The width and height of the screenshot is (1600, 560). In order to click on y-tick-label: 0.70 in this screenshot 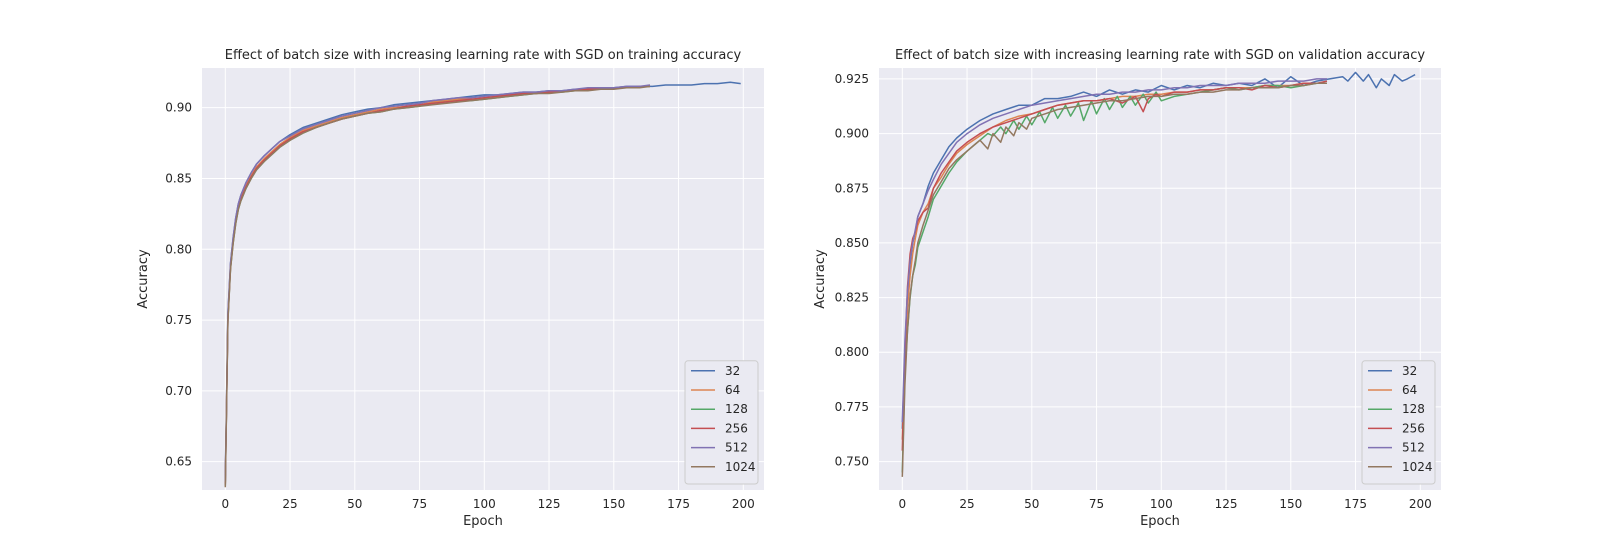, I will do `click(178, 391)`.